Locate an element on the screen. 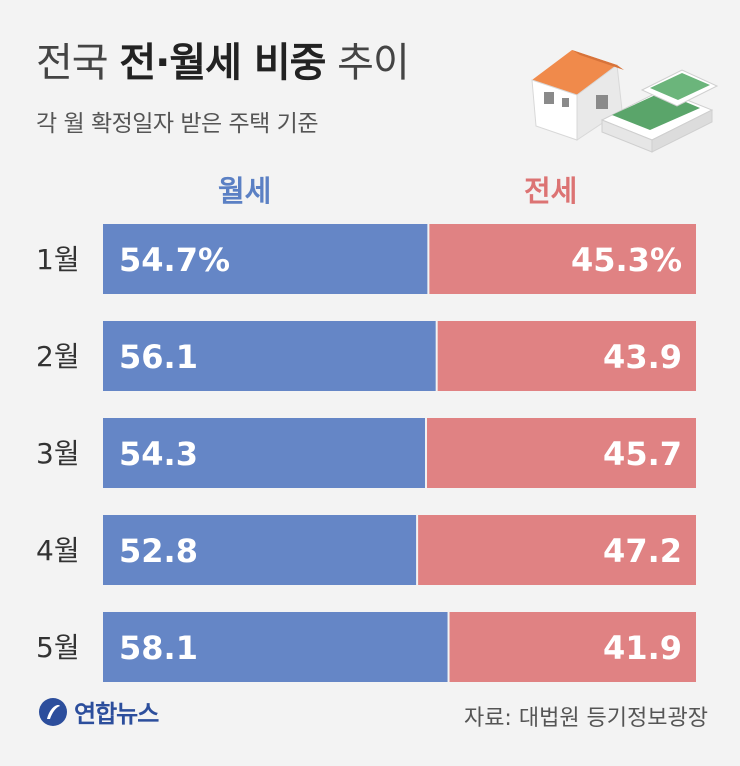 The image size is (740, 766). month-label: 2월 is located at coordinates (58, 356).